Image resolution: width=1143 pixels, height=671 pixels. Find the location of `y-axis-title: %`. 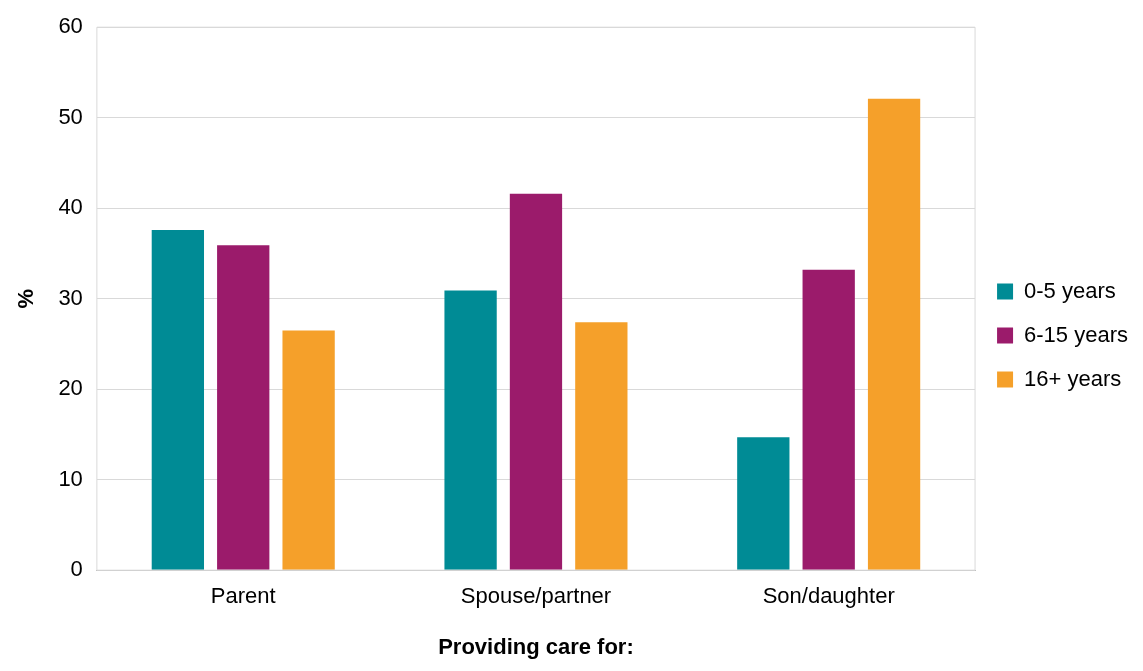

y-axis-title: % is located at coordinates (26, 298).